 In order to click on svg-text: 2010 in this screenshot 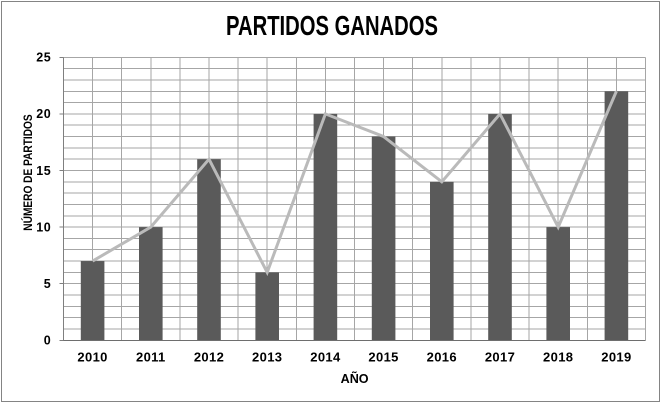, I will do `click(92, 357)`.